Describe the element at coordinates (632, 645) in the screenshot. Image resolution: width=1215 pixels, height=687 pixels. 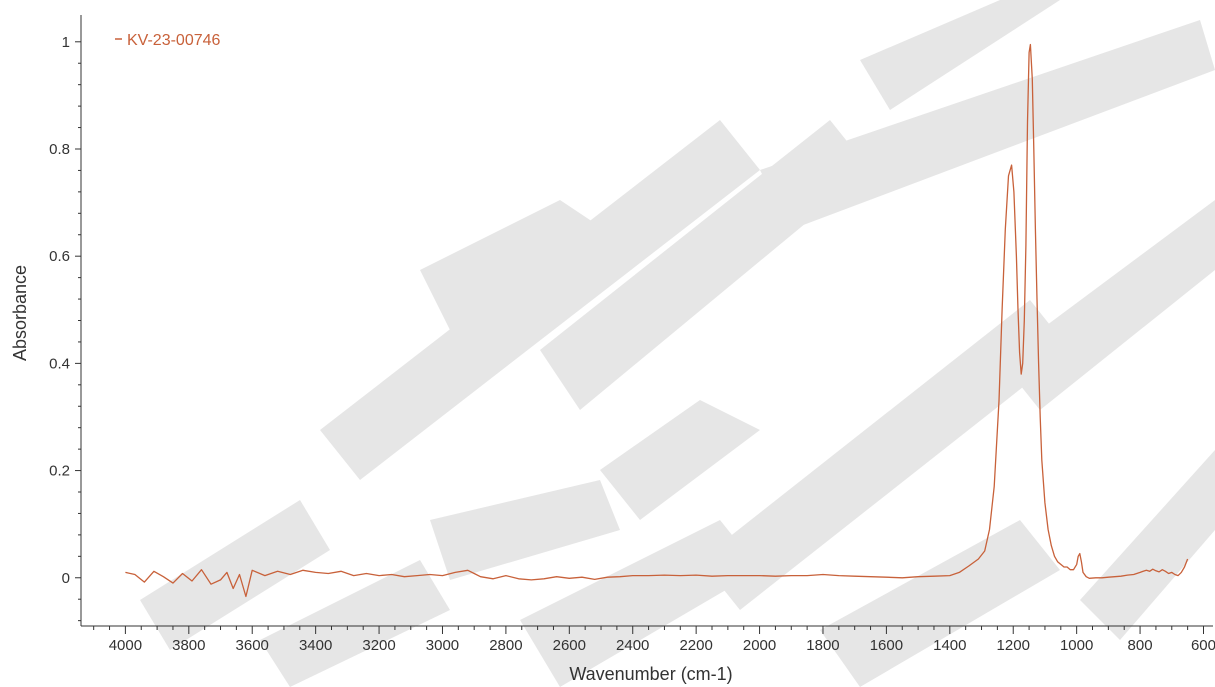
I see `x-tick-label: 2400` at that location.